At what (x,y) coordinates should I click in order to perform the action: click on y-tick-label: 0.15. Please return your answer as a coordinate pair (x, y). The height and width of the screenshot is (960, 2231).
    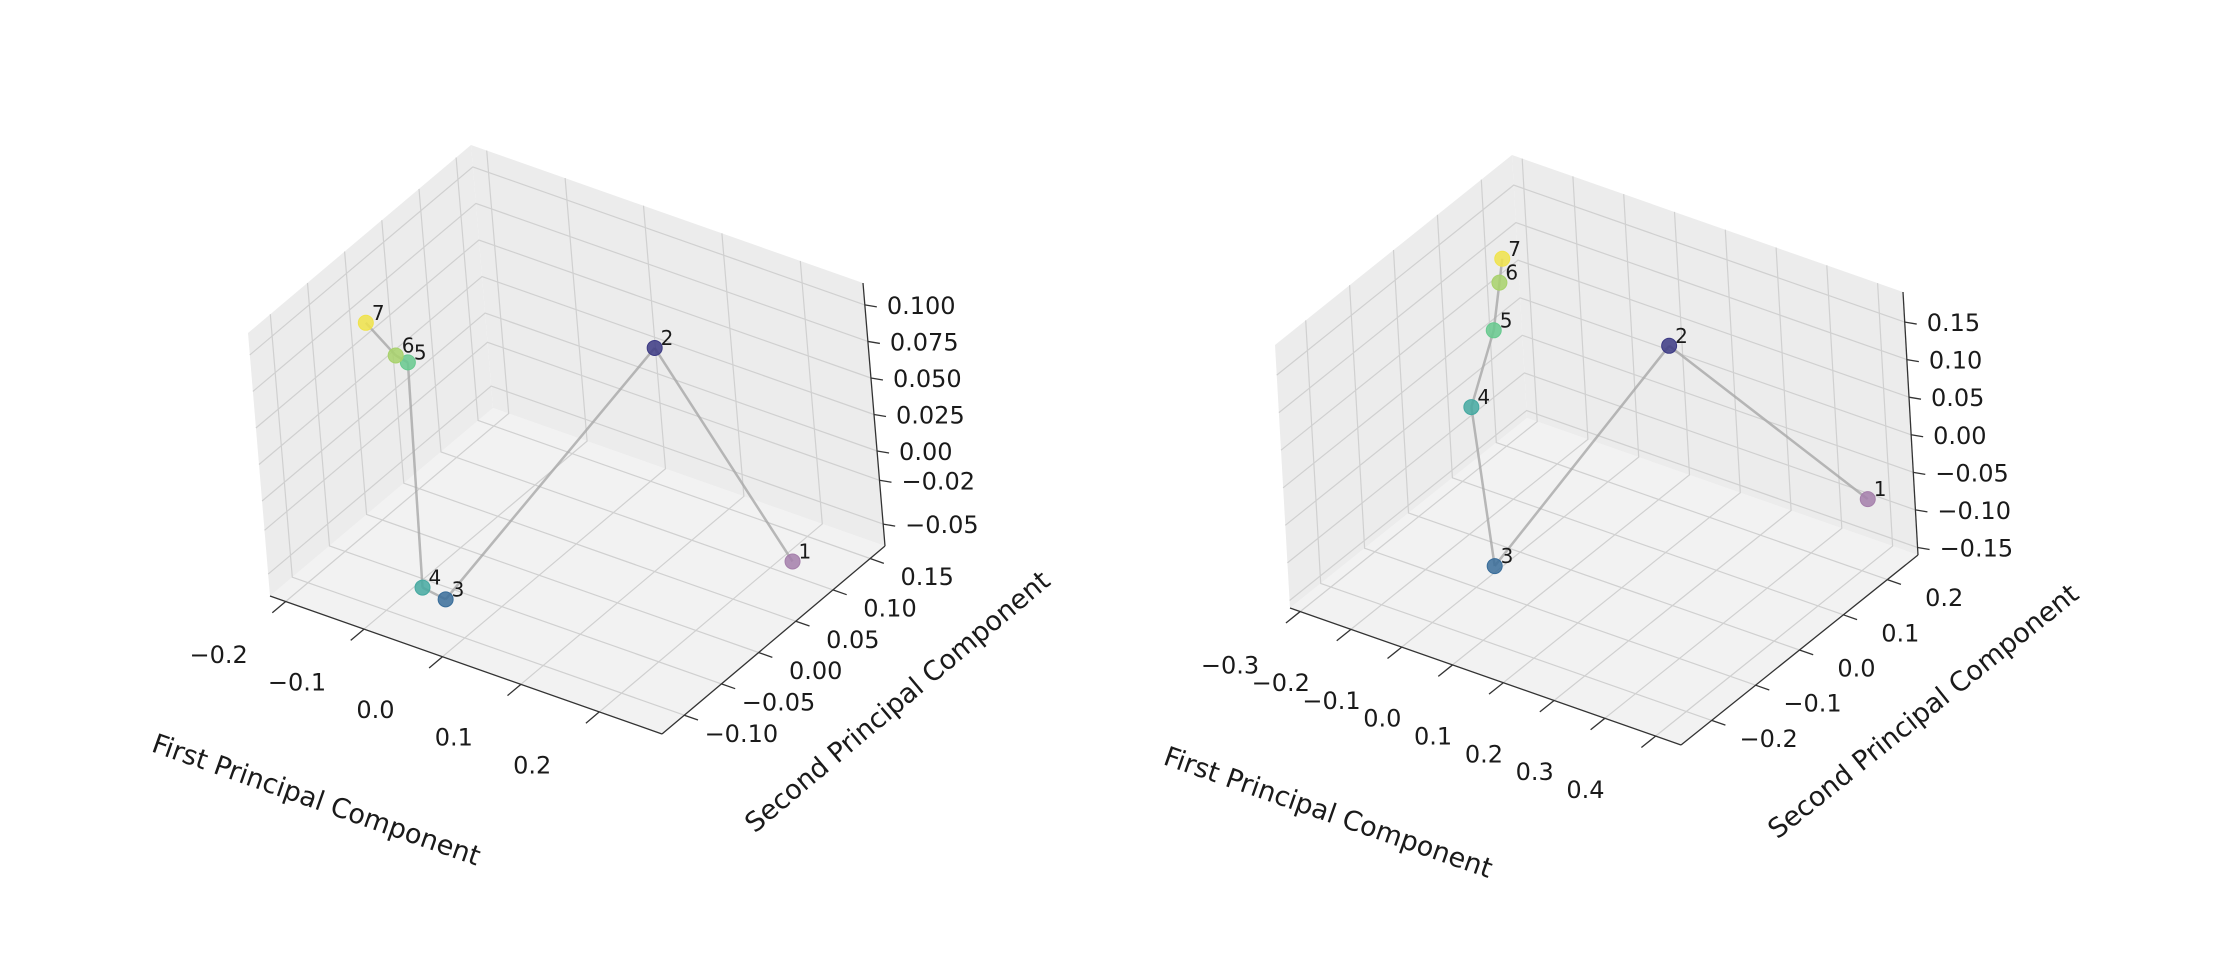
    Looking at the image, I should click on (926, 577).